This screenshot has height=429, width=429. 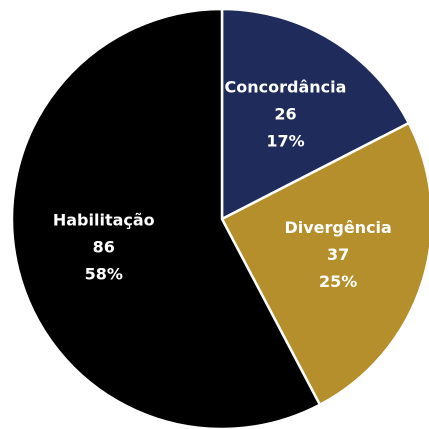 What do you see at coordinates (285, 141) in the screenshot?
I see `slice-percent: 17%` at bounding box center [285, 141].